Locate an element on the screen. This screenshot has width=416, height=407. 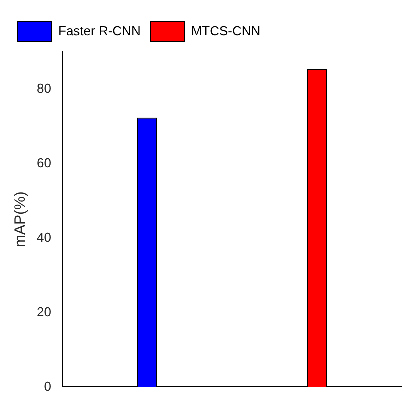
y-tick-label: 60 is located at coordinates (44, 162).